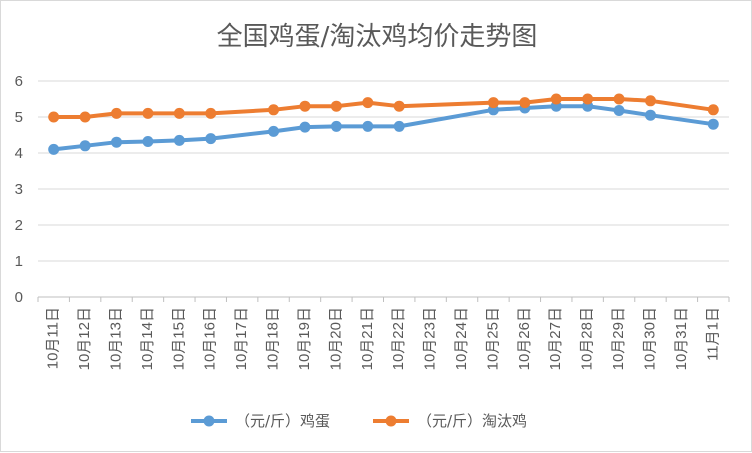  I want to click on x-tick-label: 10月26日, so click(524, 338).